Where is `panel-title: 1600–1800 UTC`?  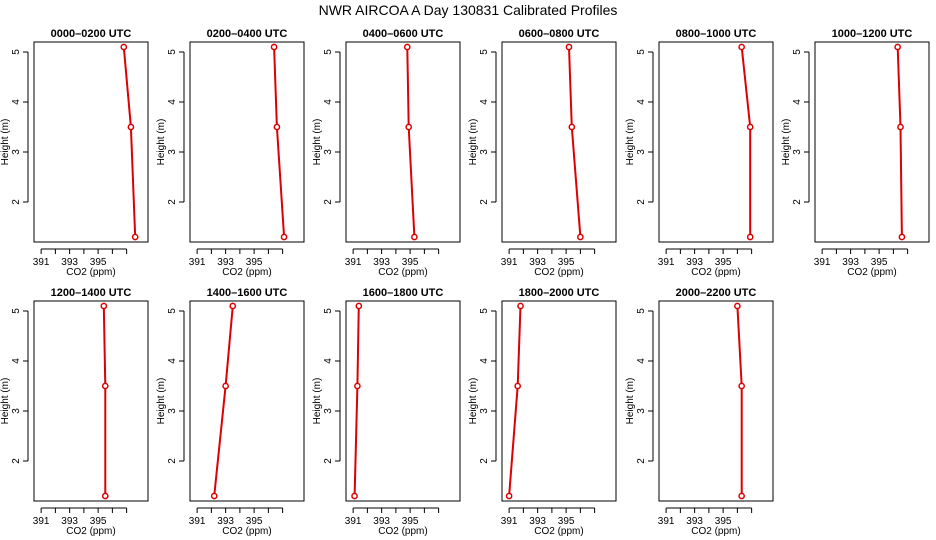 panel-title: 1600–1800 UTC is located at coordinates (403, 293).